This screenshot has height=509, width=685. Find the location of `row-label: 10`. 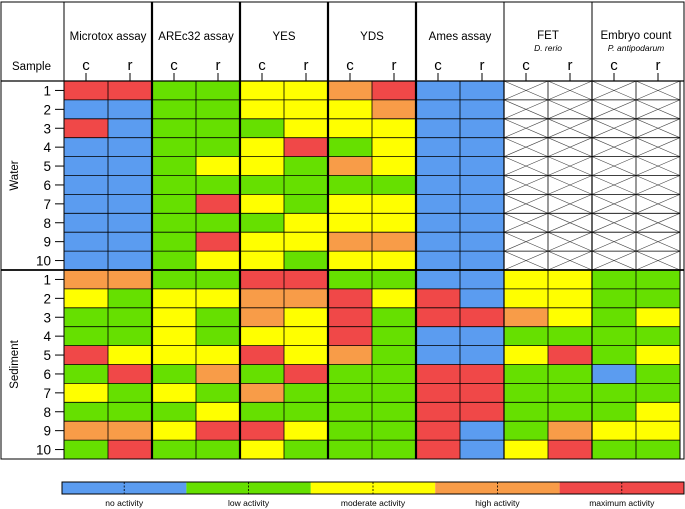

row-label: 10 is located at coordinates (43, 450).